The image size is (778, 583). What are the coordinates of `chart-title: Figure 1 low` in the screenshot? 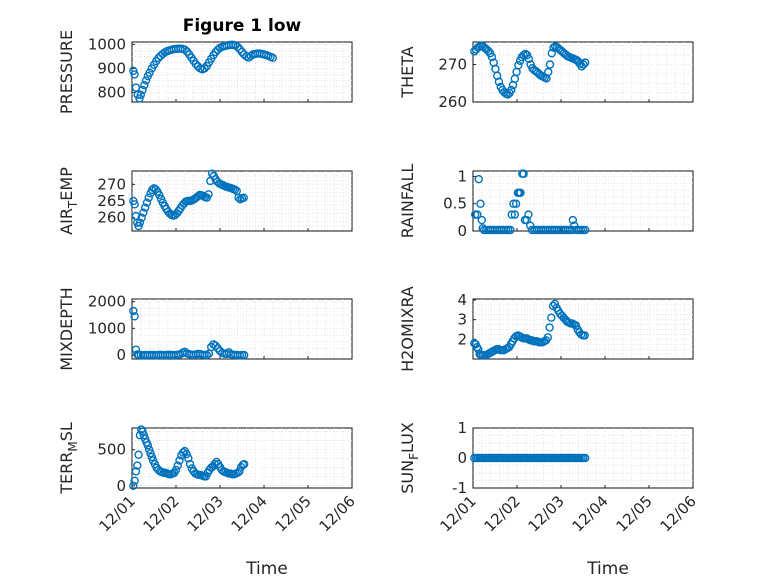 It's located at (242, 26).